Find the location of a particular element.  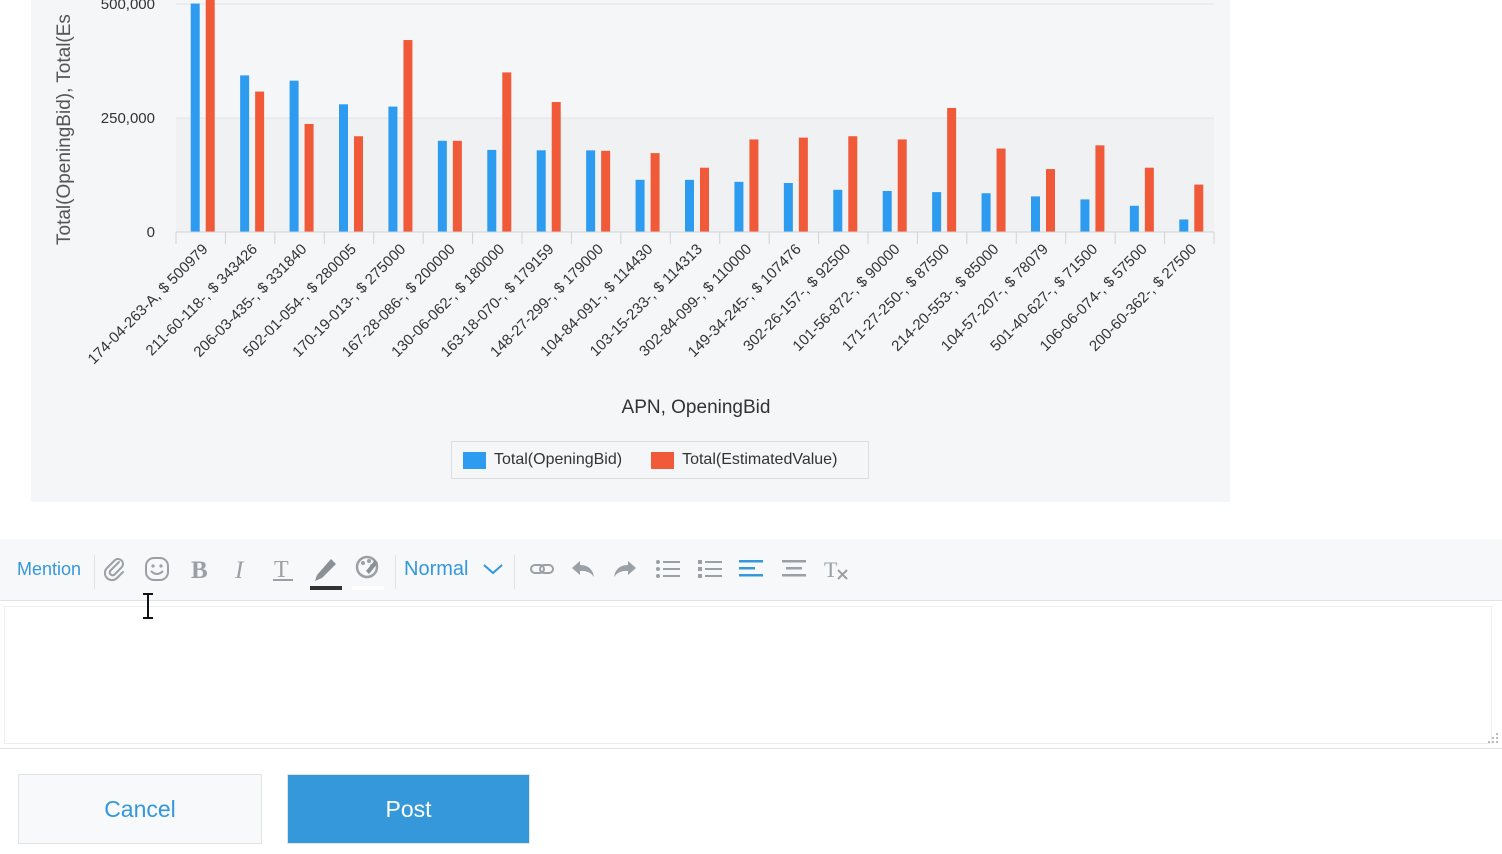

undo-icon is located at coordinates (583, 569).